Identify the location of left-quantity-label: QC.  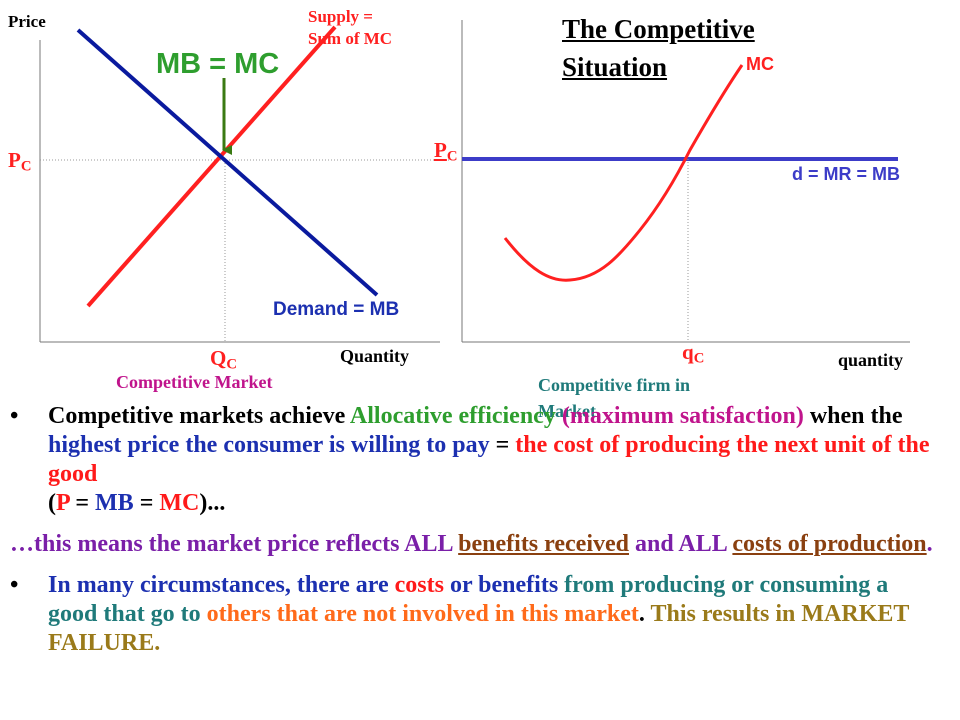
(223, 360).